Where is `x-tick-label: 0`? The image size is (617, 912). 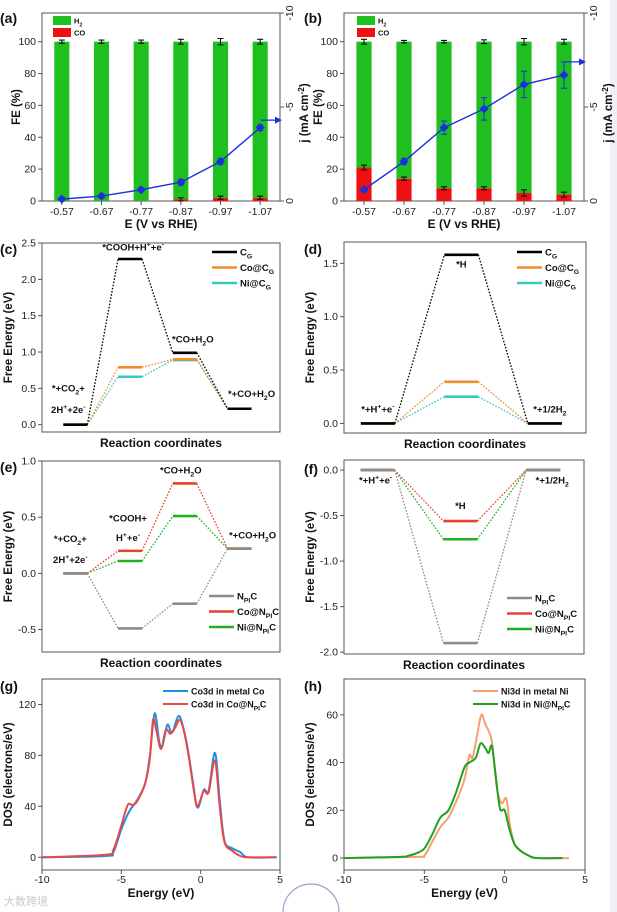 x-tick-label: 0 is located at coordinates (201, 880).